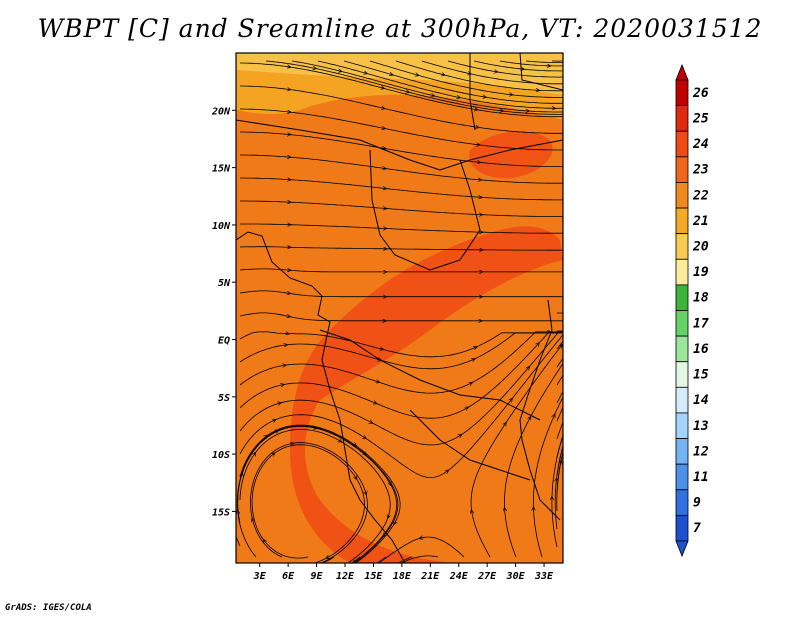 Image resolution: width=800 pixels, height=618 pixels. What do you see at coordinates (224, 398) in the screenshot?
I see `lat-label: 5S` at bounding box center [224, 398].